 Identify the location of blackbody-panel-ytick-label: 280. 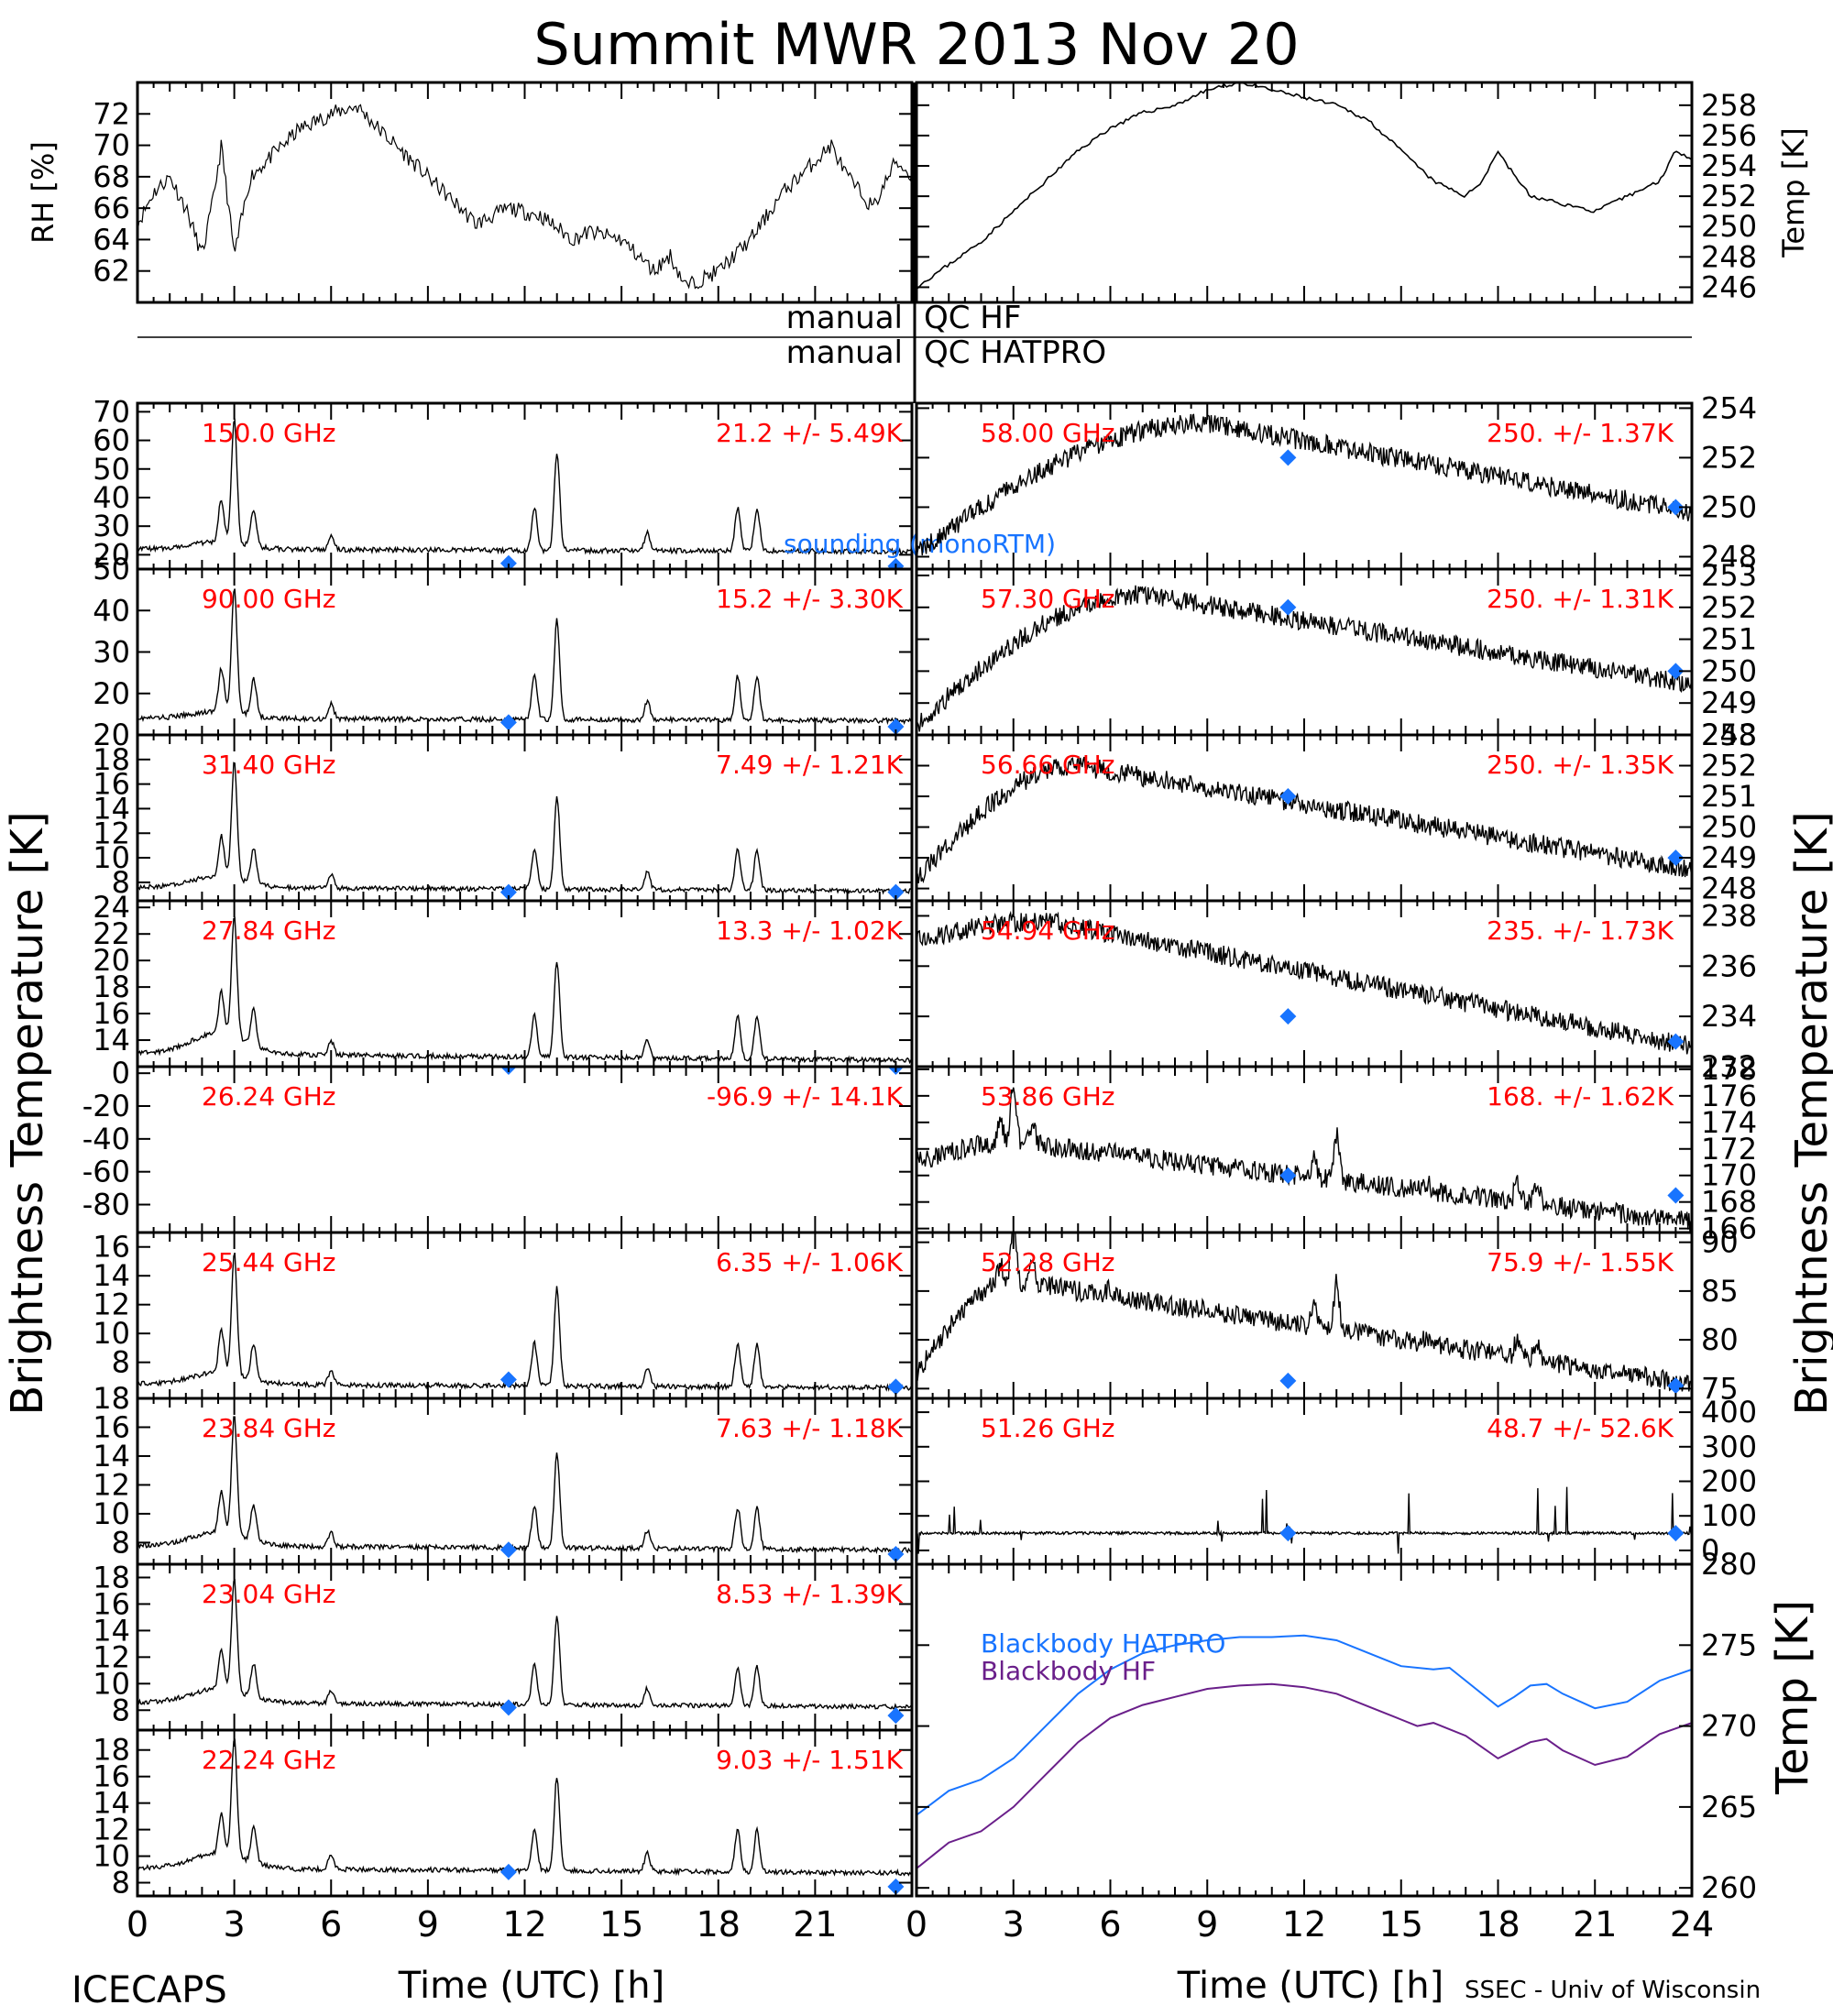
(1729, 1564).